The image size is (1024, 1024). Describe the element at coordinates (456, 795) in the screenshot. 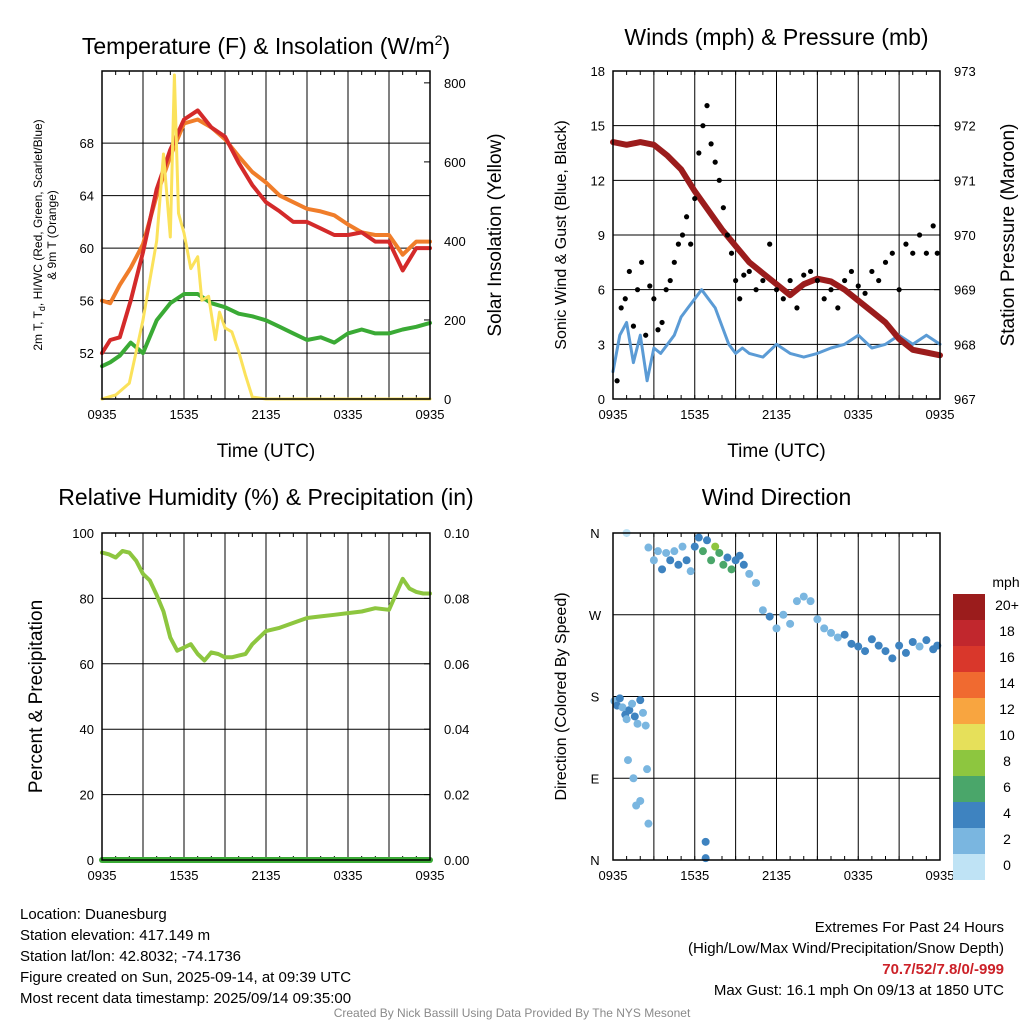

I see `y-tick-label-right: 0.02` at that location.